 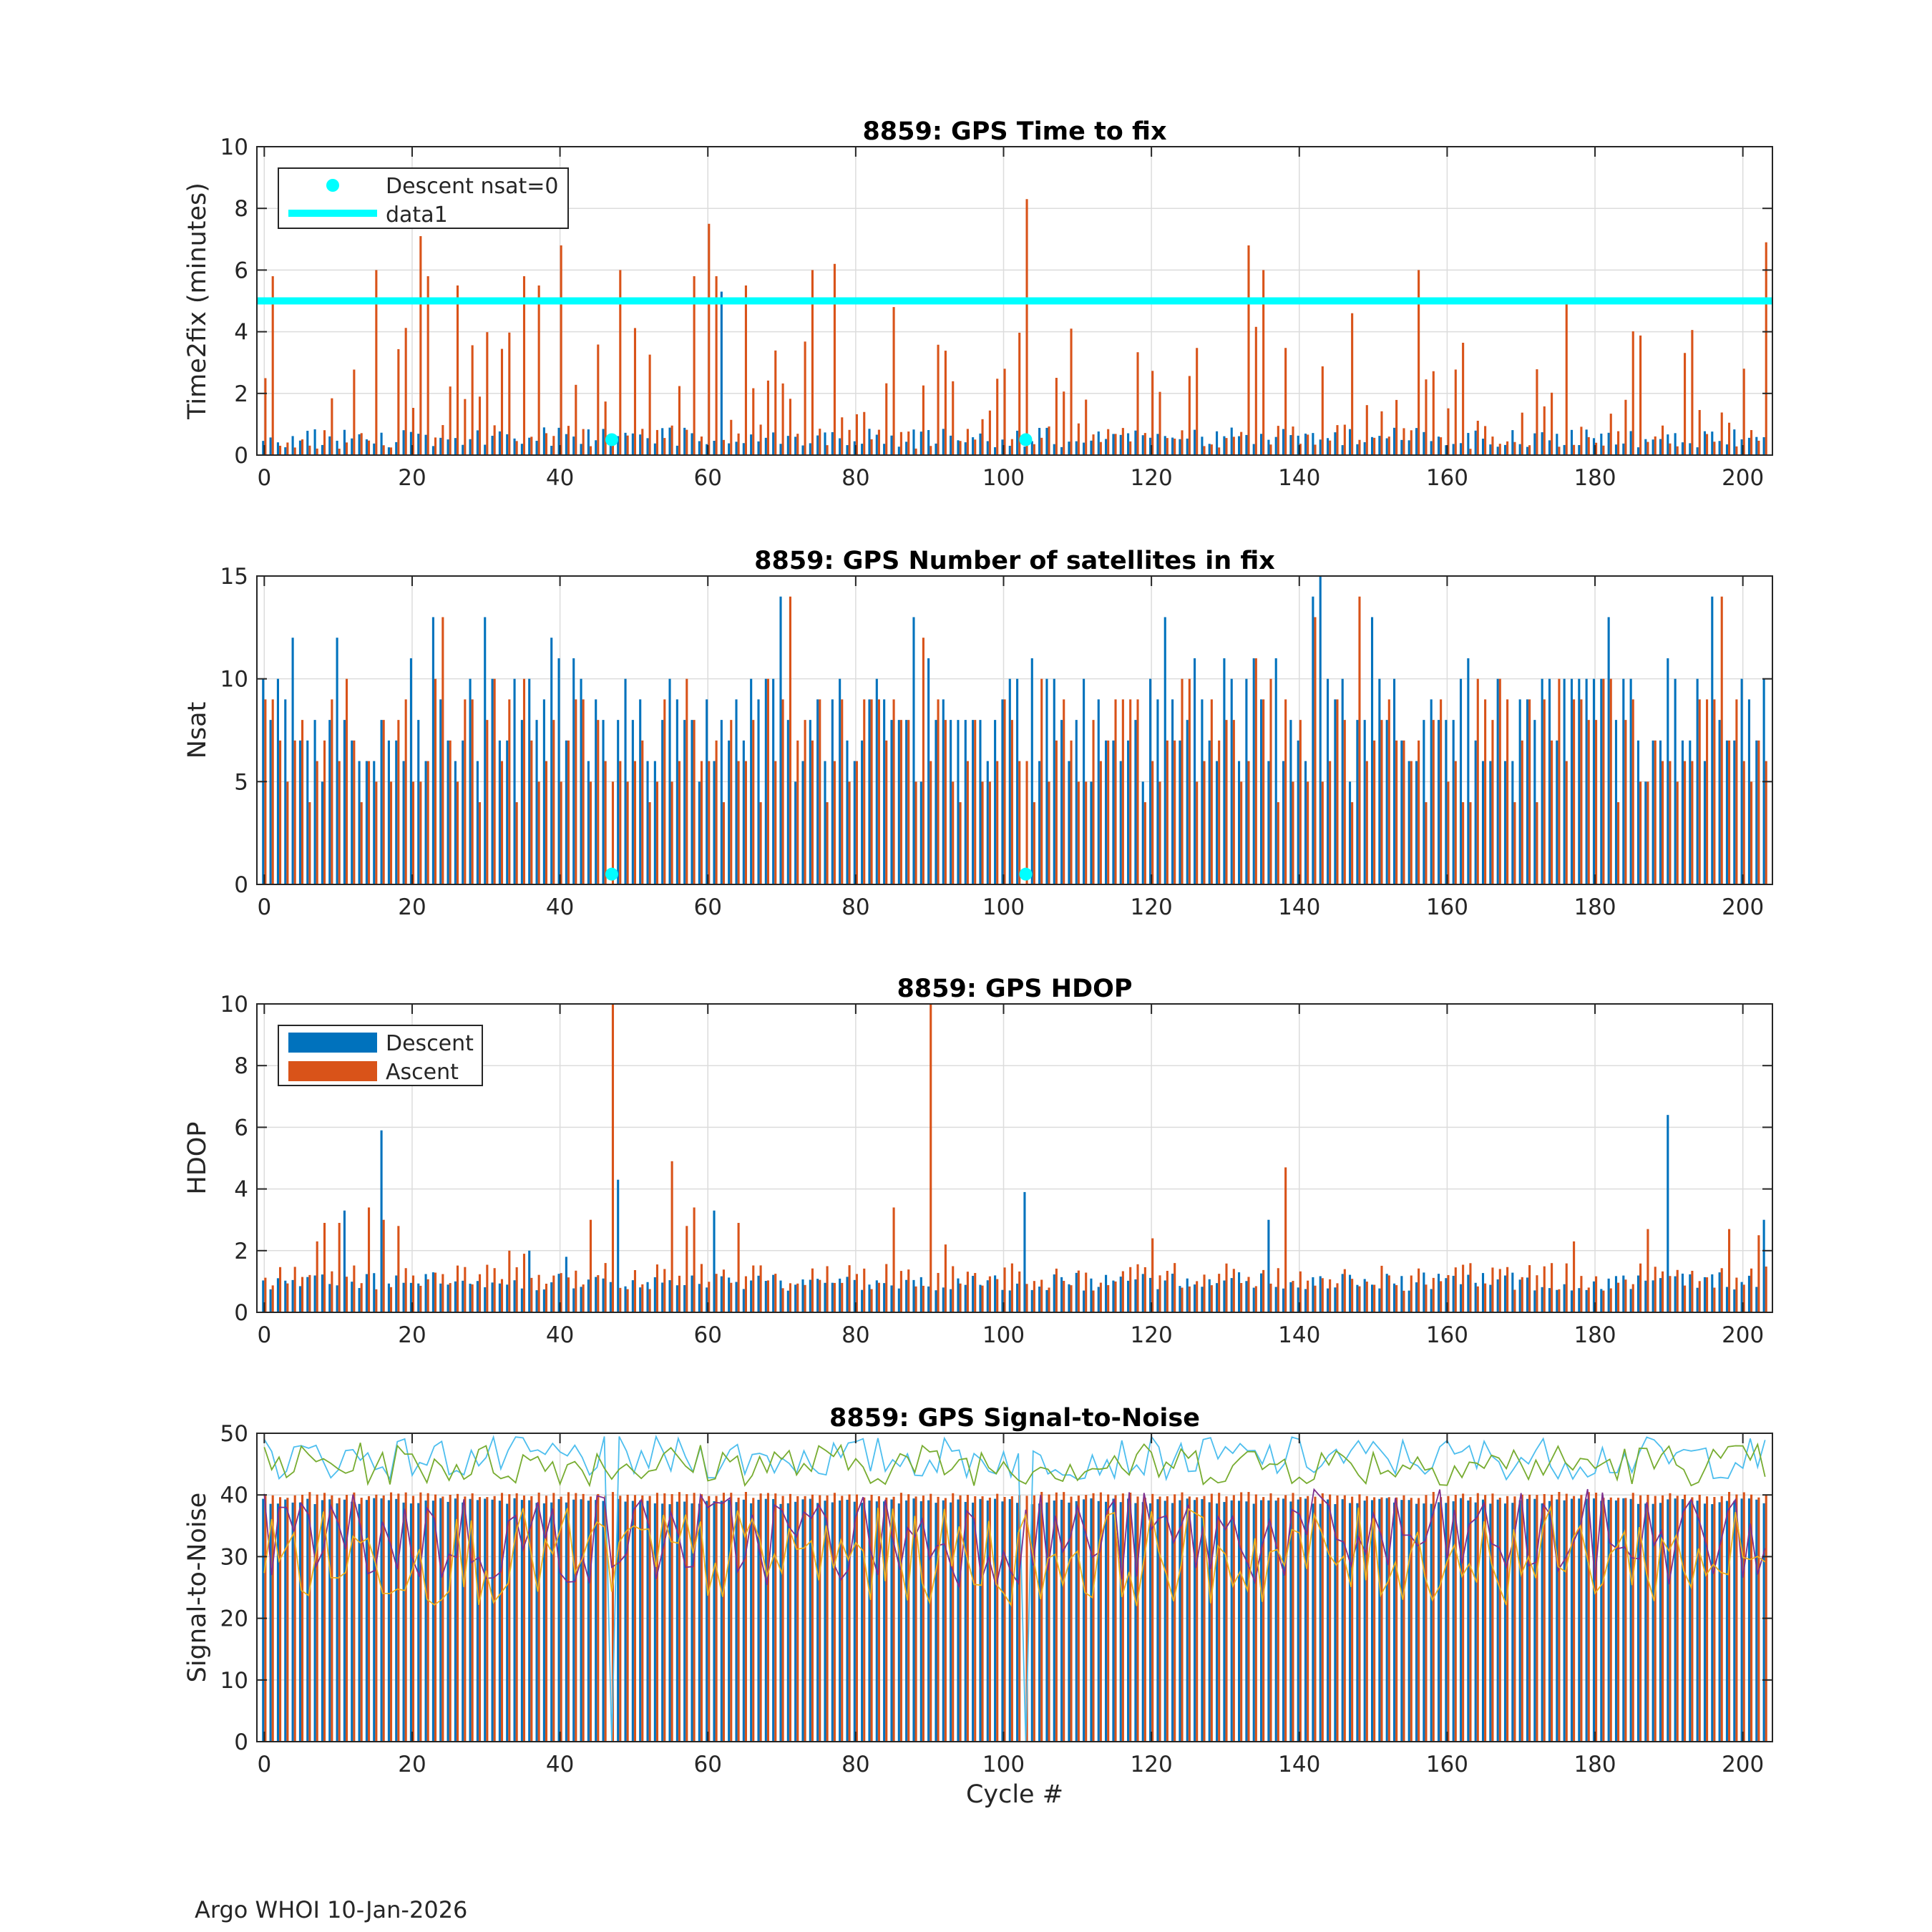 What do you see at coordinates (1152, 478) in the screenshot?
I see `x-tick-label: 120` at bounding box center [1152, 478].